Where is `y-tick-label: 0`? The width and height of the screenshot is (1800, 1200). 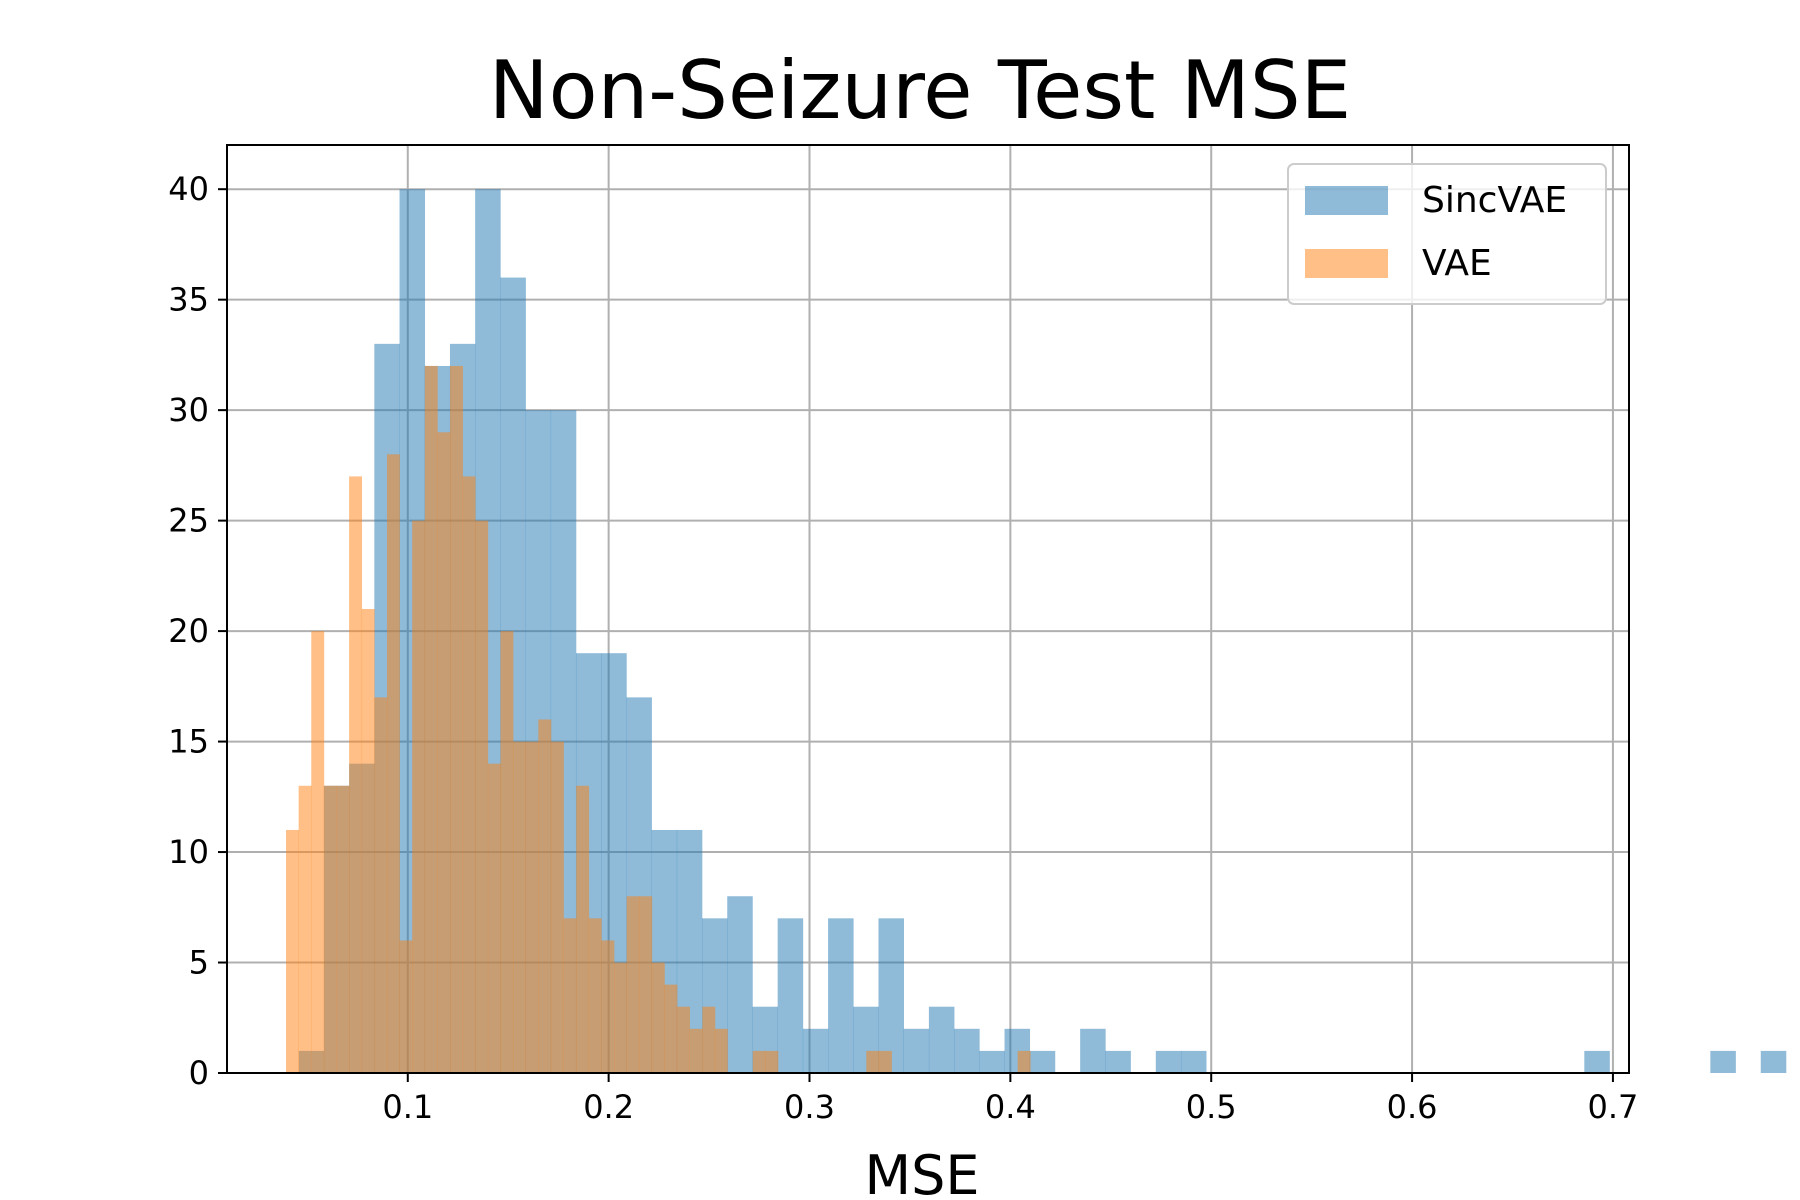 y-tick-label: 0 is located at coordinates (199, 1073).